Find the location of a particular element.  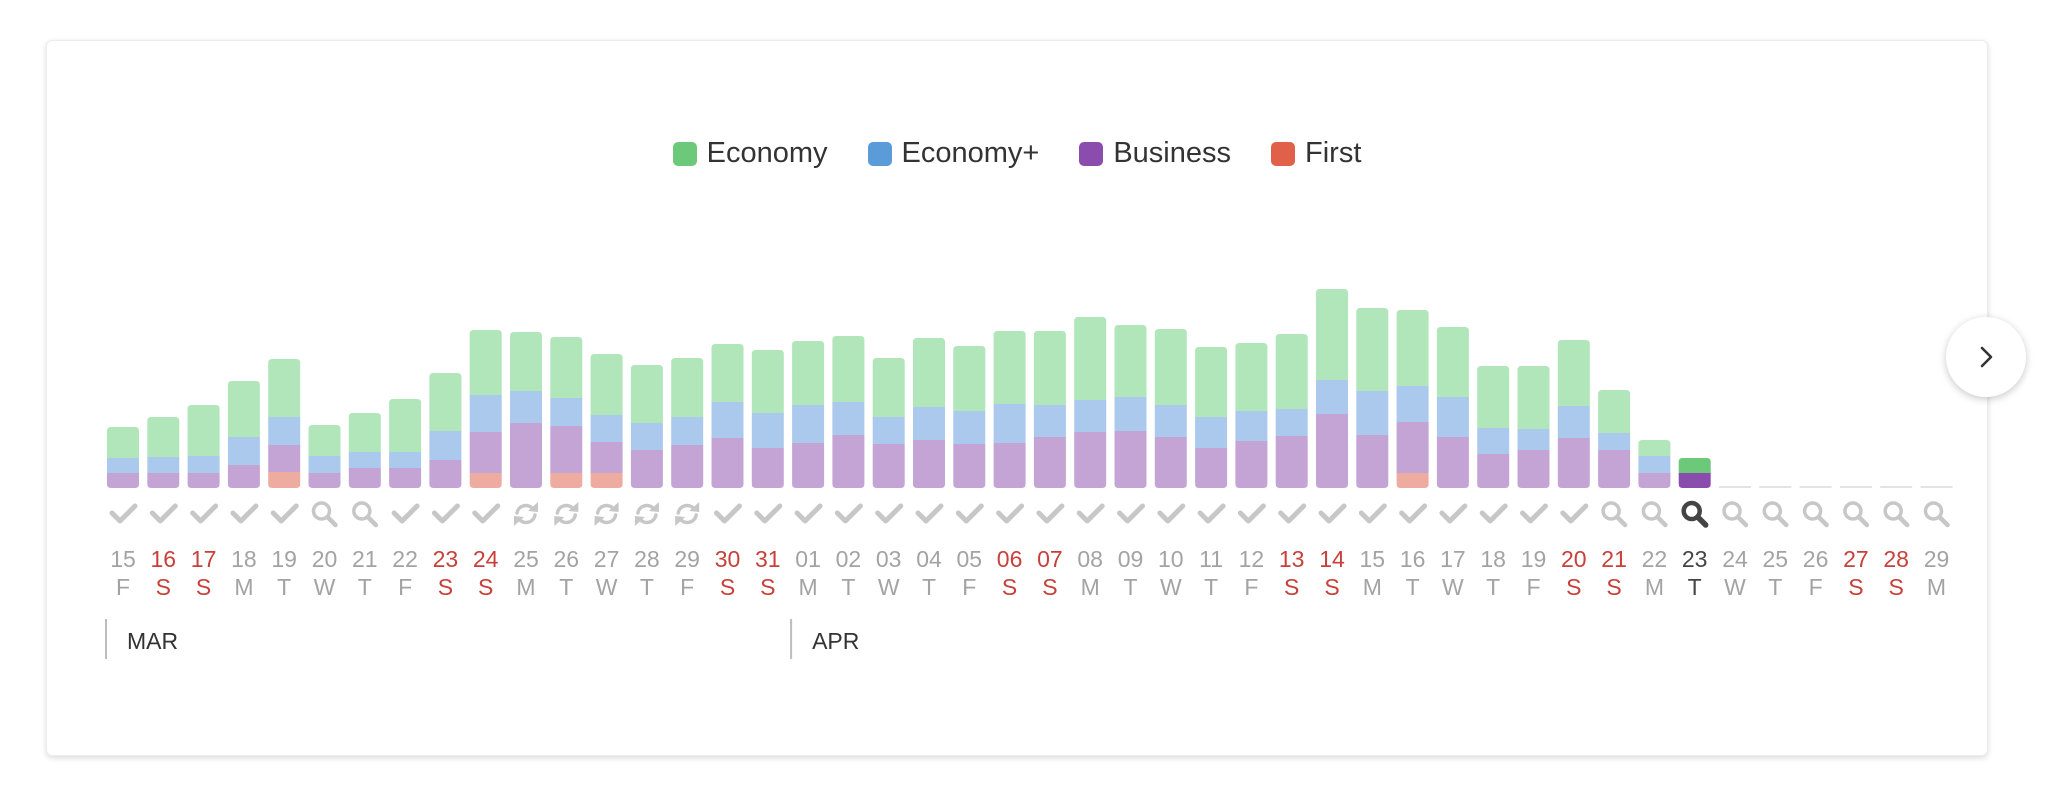

next-button is located at coordinates (1986, 357).